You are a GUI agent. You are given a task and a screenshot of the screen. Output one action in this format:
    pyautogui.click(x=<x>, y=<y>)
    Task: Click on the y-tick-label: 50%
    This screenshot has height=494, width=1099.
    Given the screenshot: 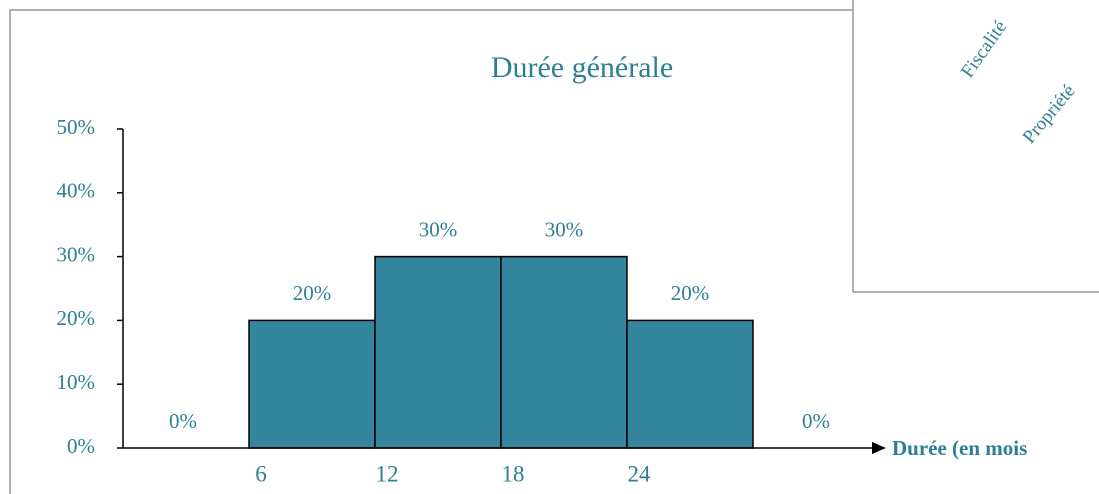 What is the action you would take?
    pyautogui.click(x=76, y=127)
    